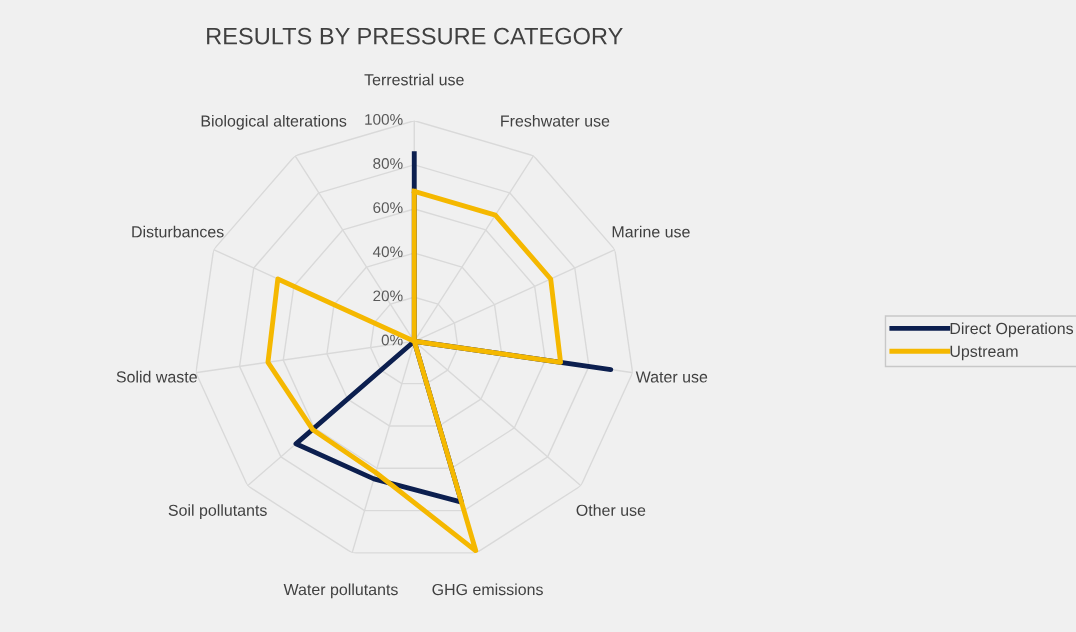 Image resolution: width=1076 pixels, height=632 pixels. What do you see at coordinates (217, 512) in the screenshot?
I see `spoke-label: Soil pollutants` at bounding box center [217, 512].